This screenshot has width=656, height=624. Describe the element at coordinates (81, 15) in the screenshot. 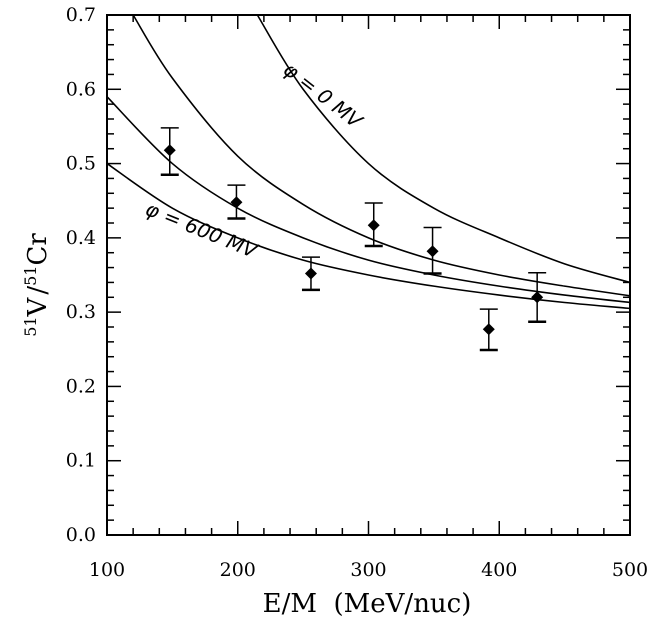

I see `y-tick-label: 0.7` at that location.